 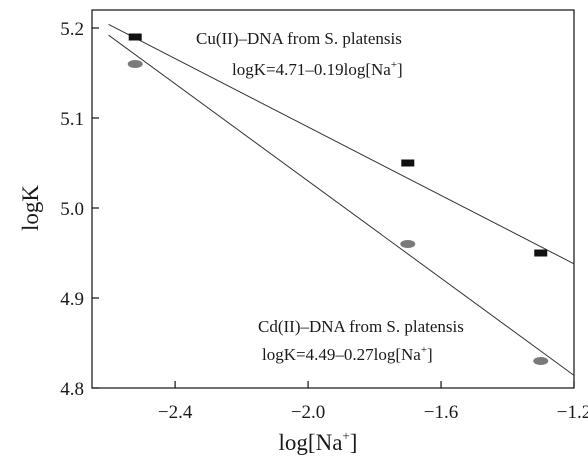 What do you see at coordinates (72, 119) in the screenshot?
I see `y-tick-label: 5.1` at bounding box center [72, 119].